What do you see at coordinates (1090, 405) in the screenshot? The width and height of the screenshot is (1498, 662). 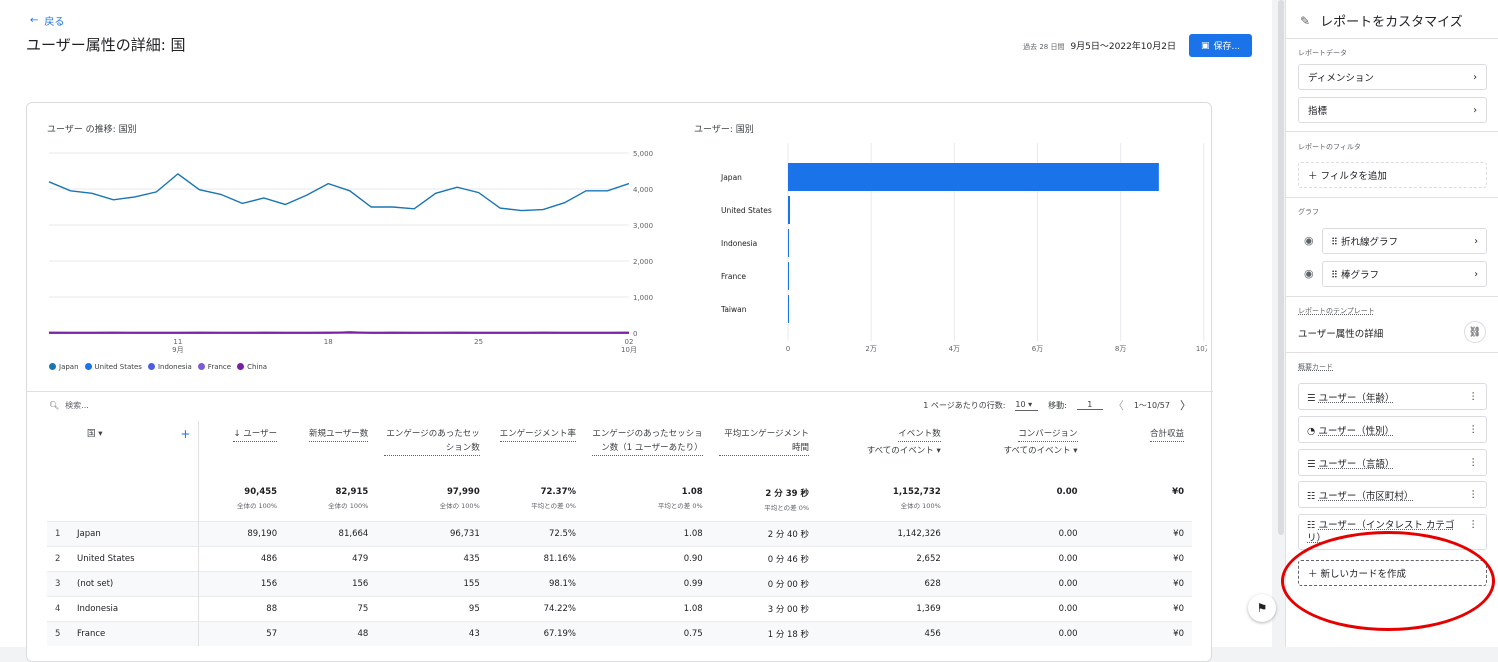 I see `goto-page-input: 1` at bounding box center [1090, 405].